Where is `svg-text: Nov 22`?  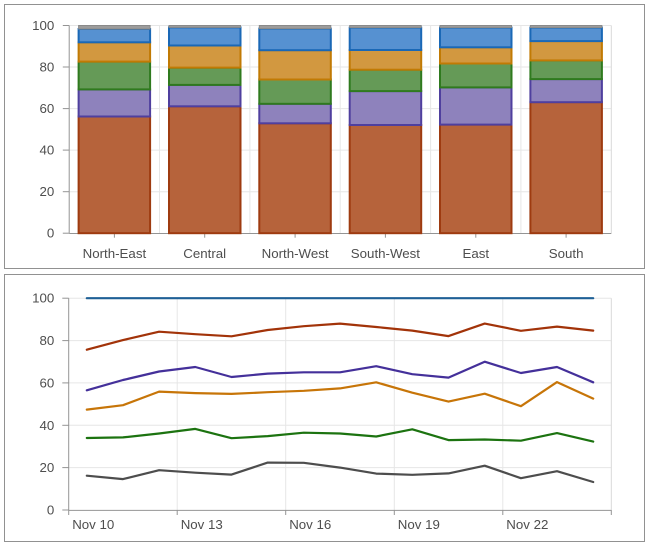 svg-text: Nov 22 is located at coordinates (527, 524).